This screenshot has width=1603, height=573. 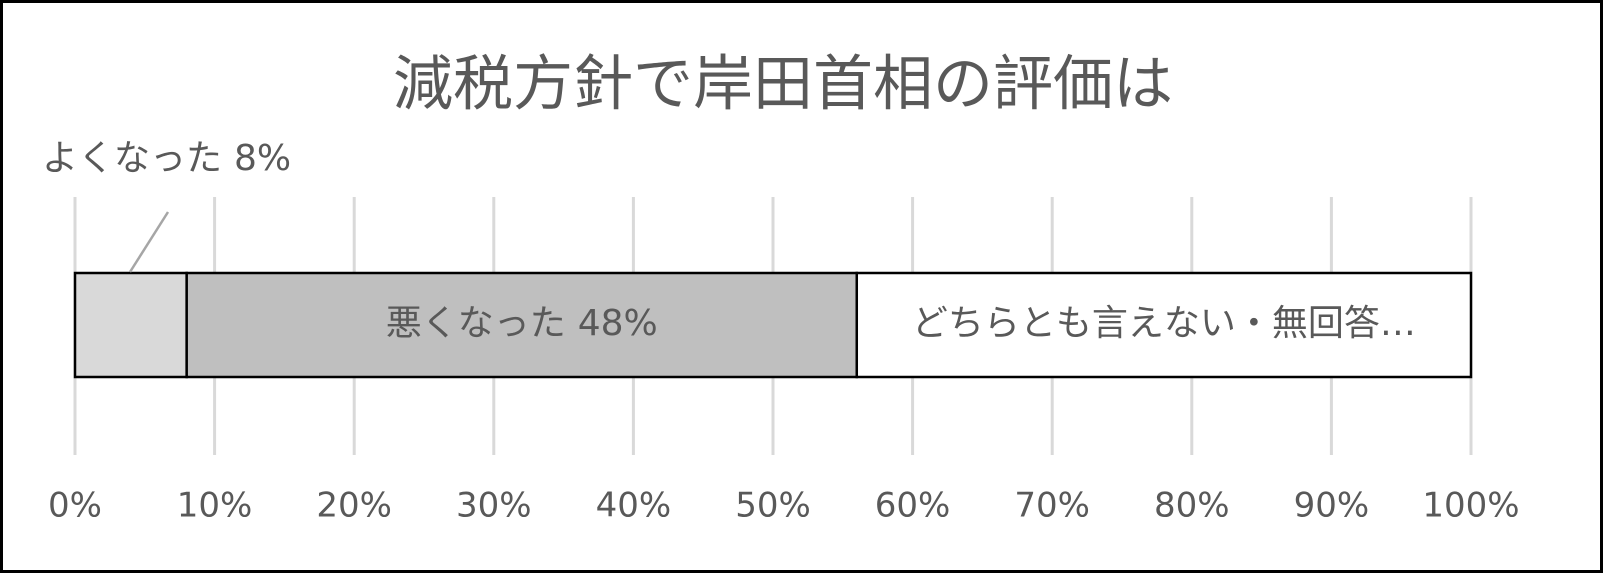 What do you see at coordinates (1332, 506) in the screenshot?
I see `x-tick-label: 90%` at bounding box center [1332, 506].